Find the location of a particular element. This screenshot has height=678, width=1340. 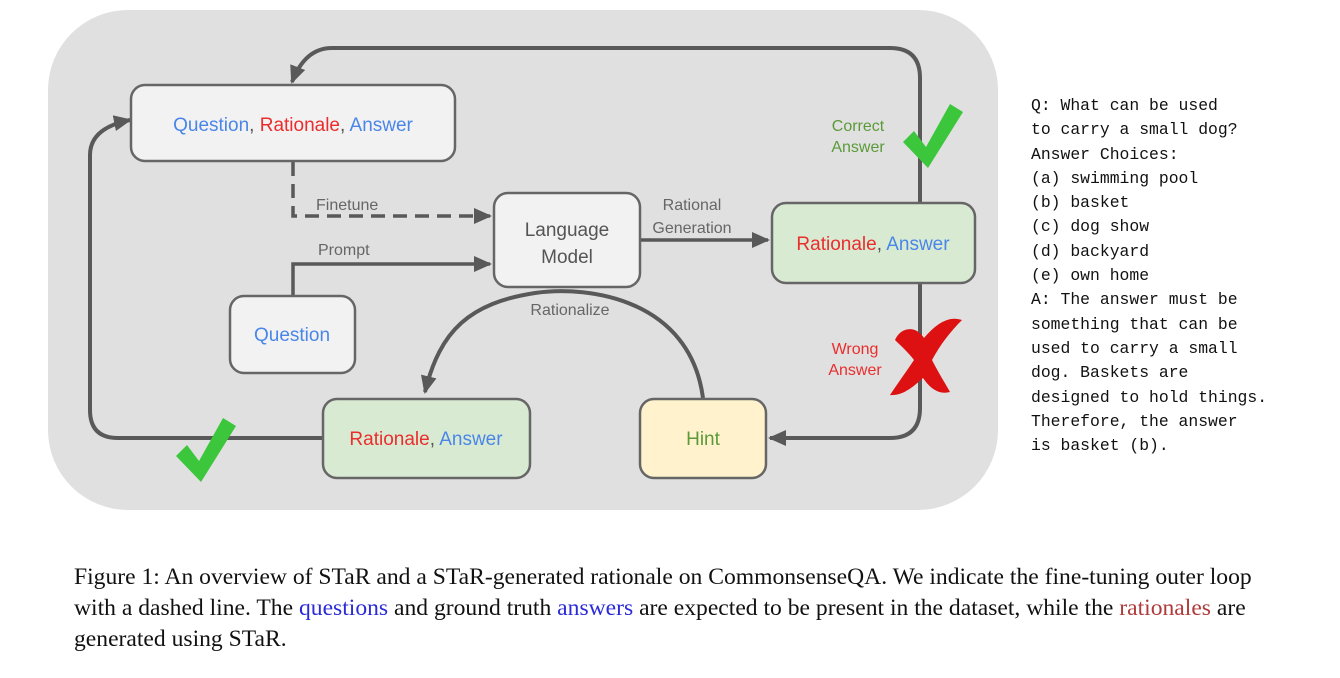

rationale-answer-box-right is located at coordinates (873, 243).